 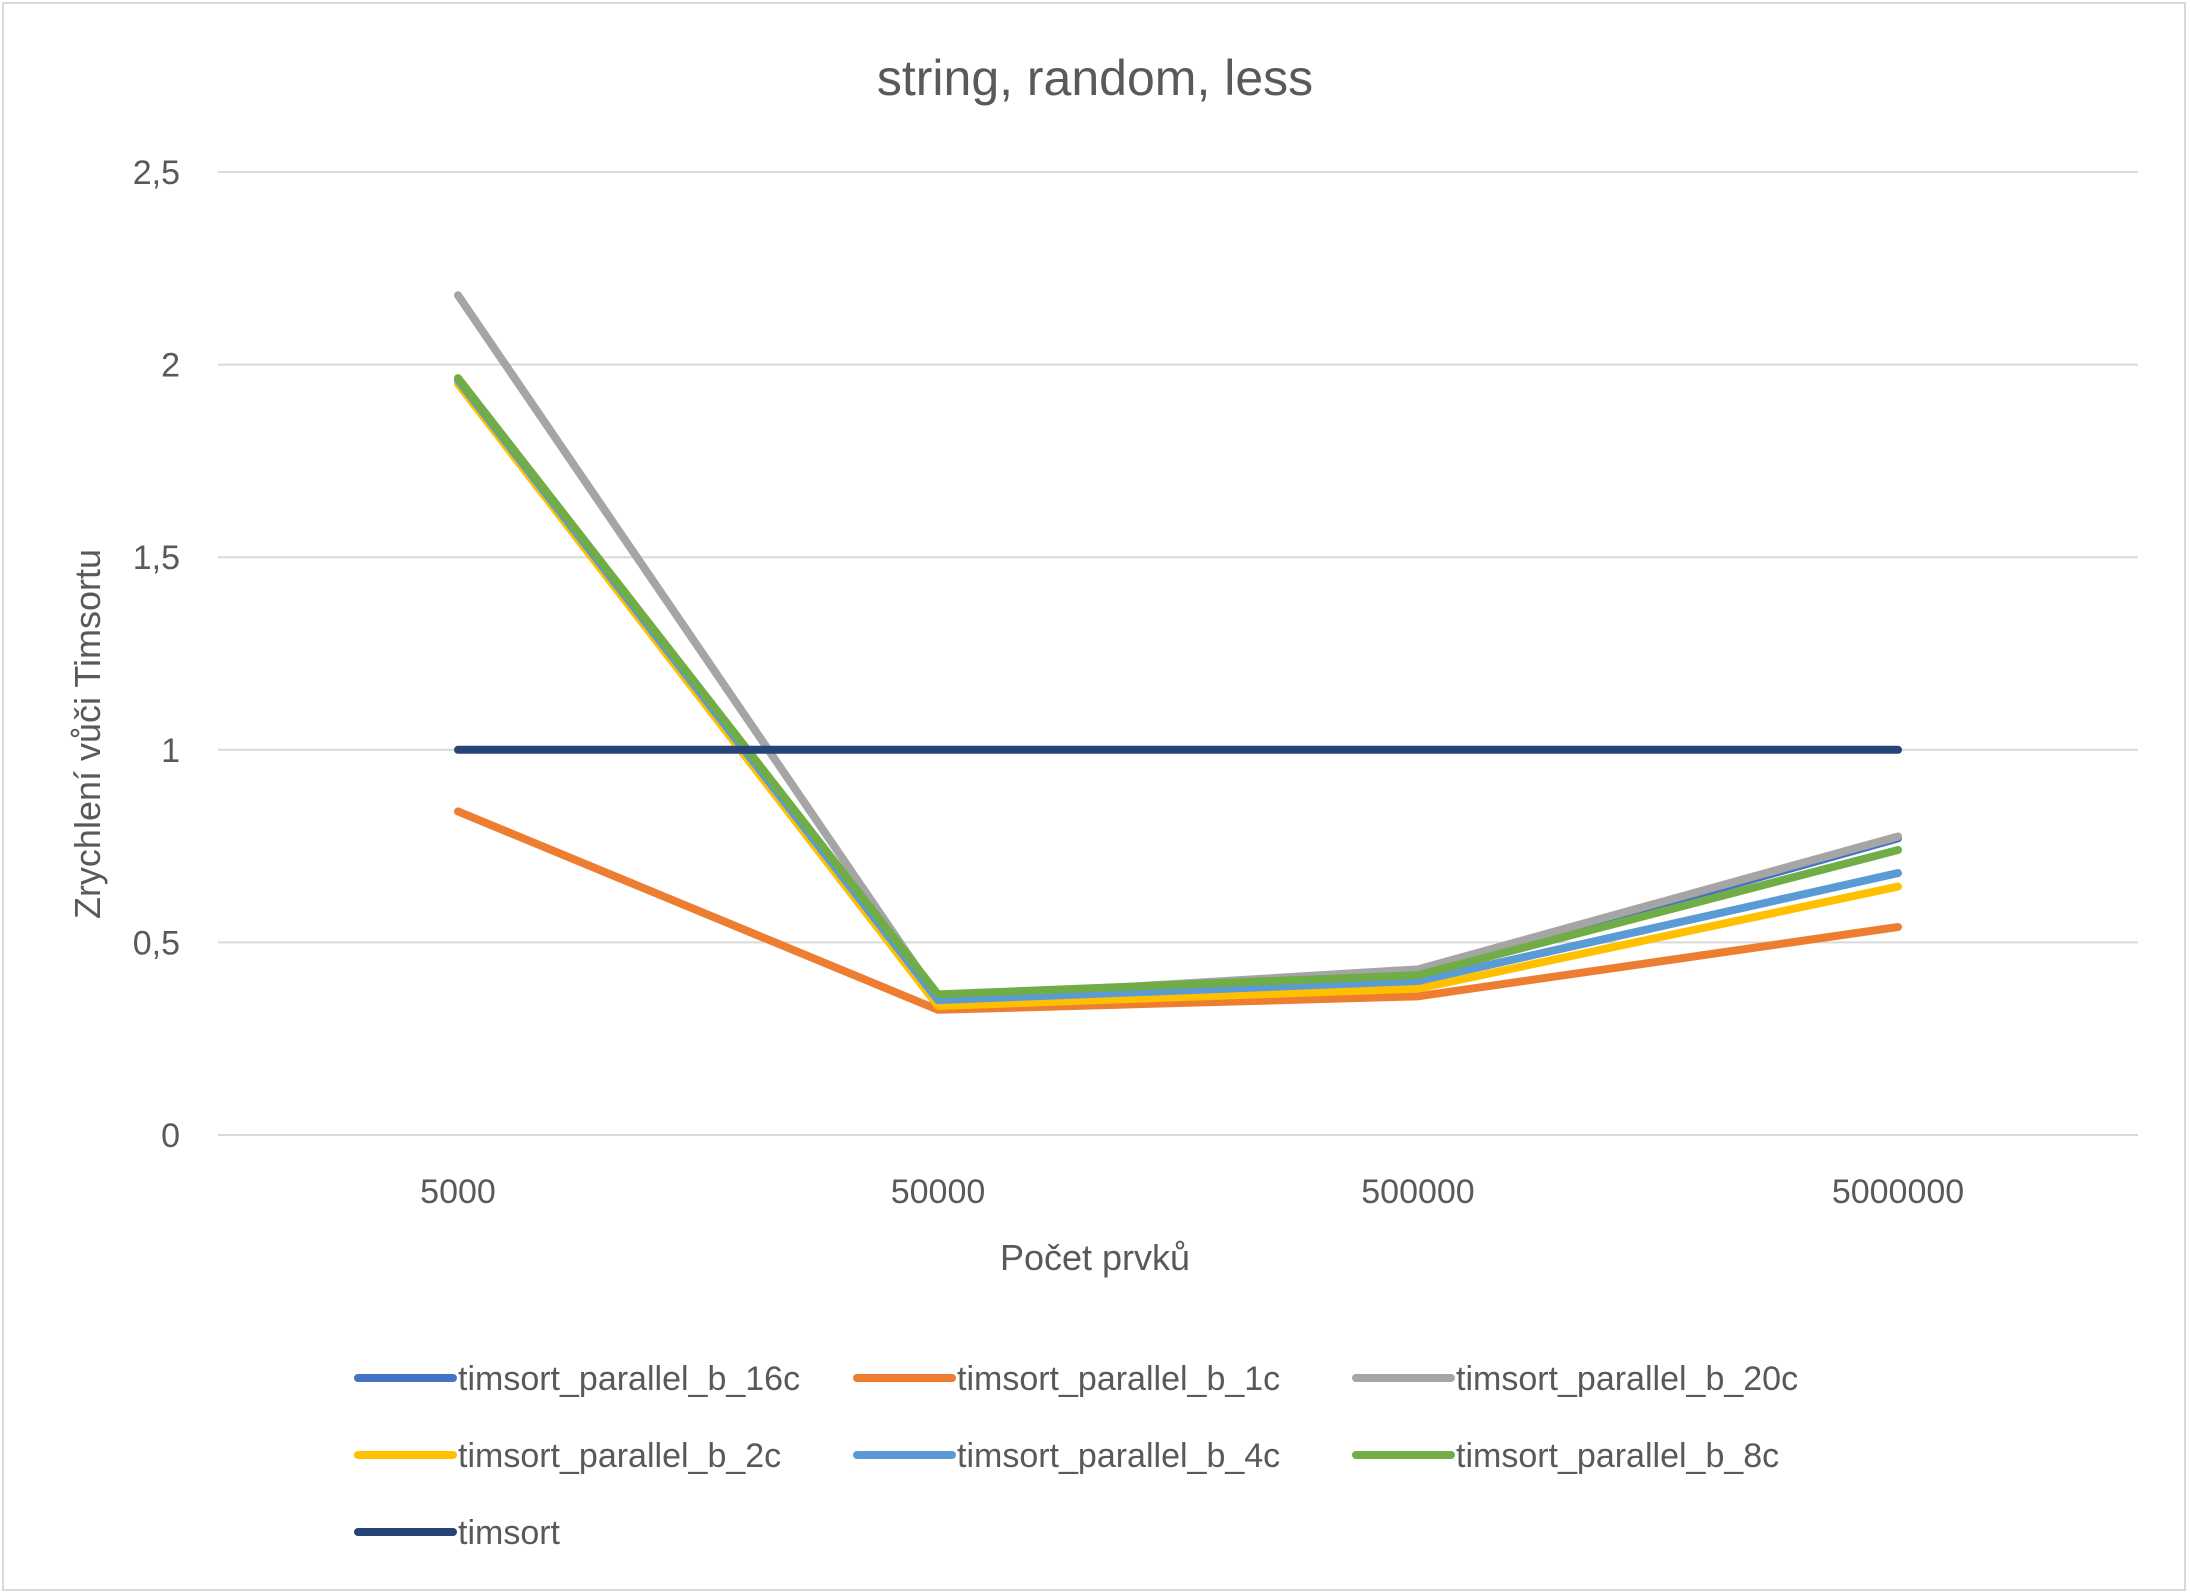 What do you see at coordinates (87, 734) in the screenshot?
I see `y-axis-label: Zrychlení vůči Timsortu` at bounding box center [87, 734].